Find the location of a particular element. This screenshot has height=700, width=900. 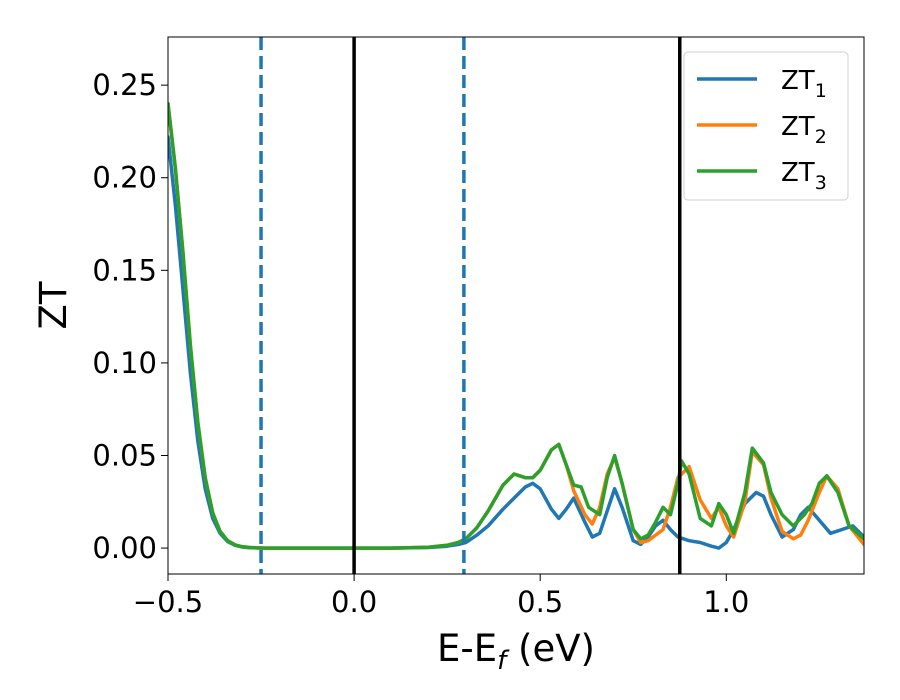

legend-box is located at coordinates (766, 126).